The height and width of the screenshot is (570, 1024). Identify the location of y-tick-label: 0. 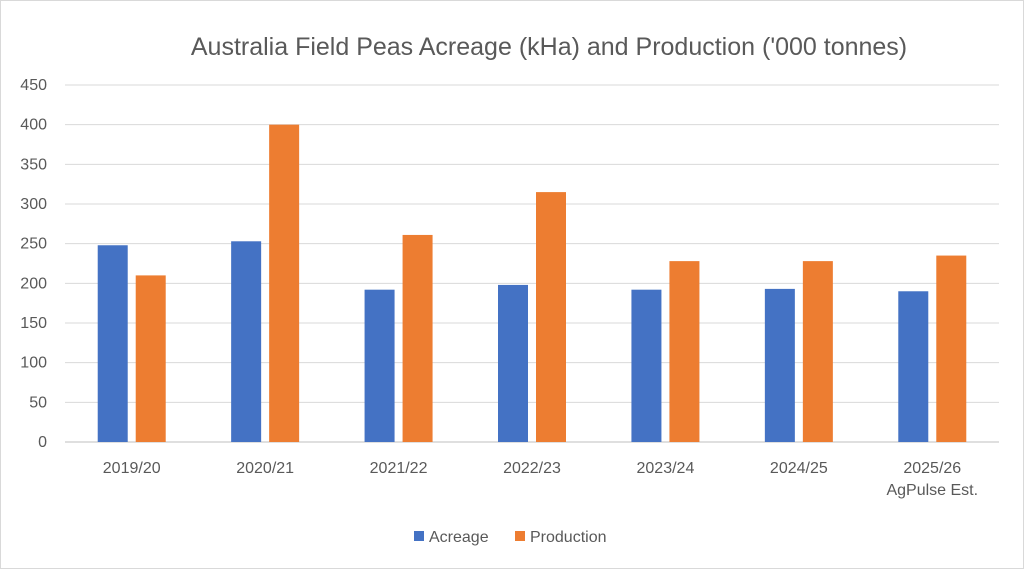
(42, 442).